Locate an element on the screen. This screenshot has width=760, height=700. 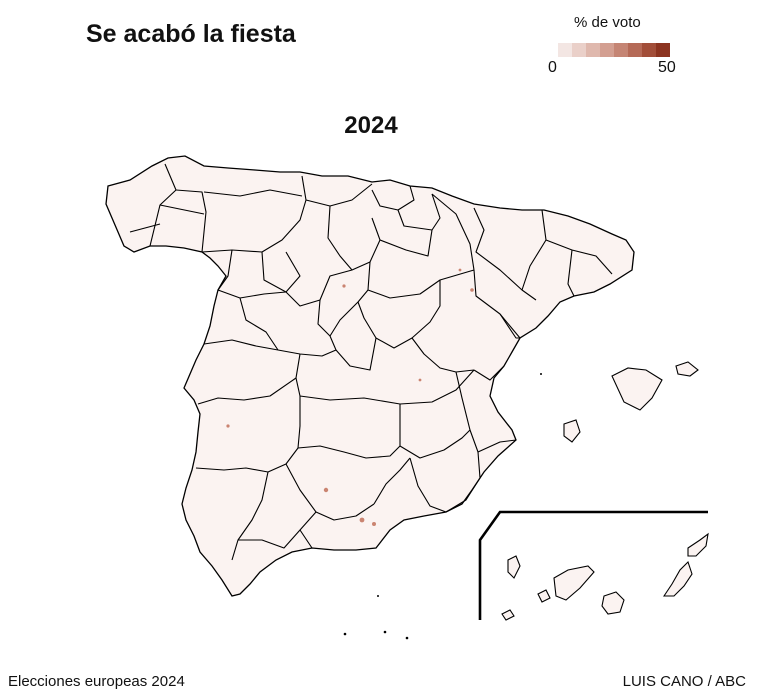
balearic-islands is located at coordinates (631, 402).